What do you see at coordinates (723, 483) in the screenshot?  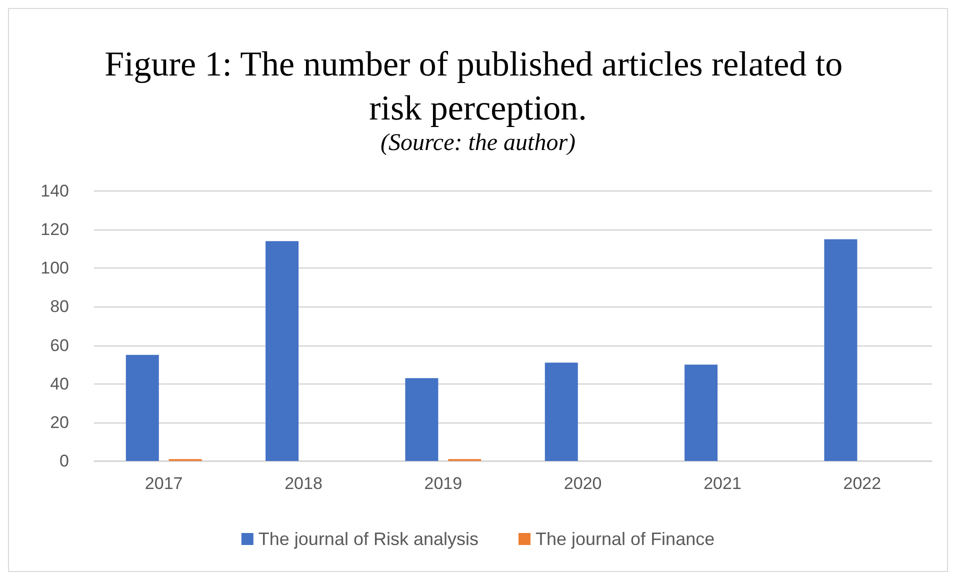 I see `x-tick-label: 2021` at bounding box center [723, 483].